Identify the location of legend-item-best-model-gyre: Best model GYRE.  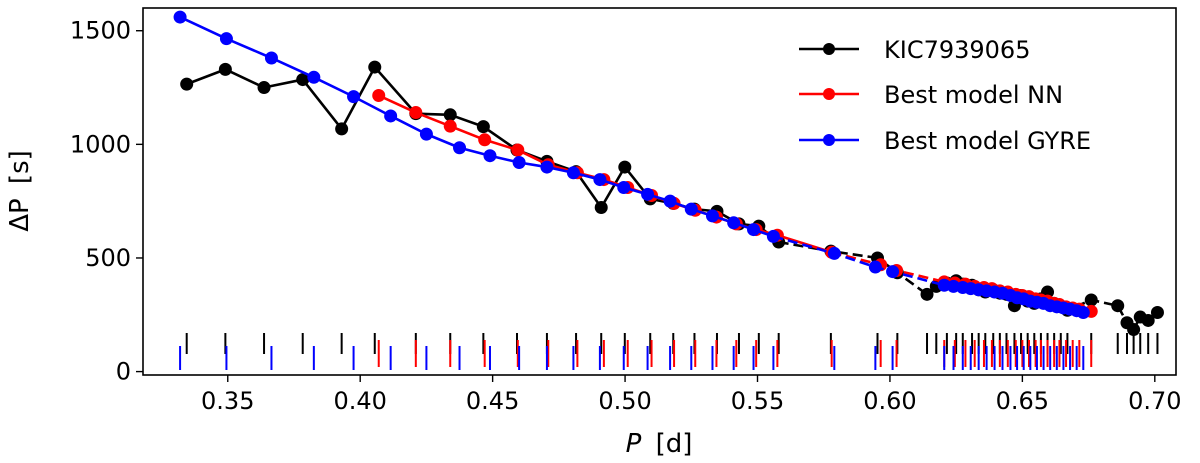
(945, 141).